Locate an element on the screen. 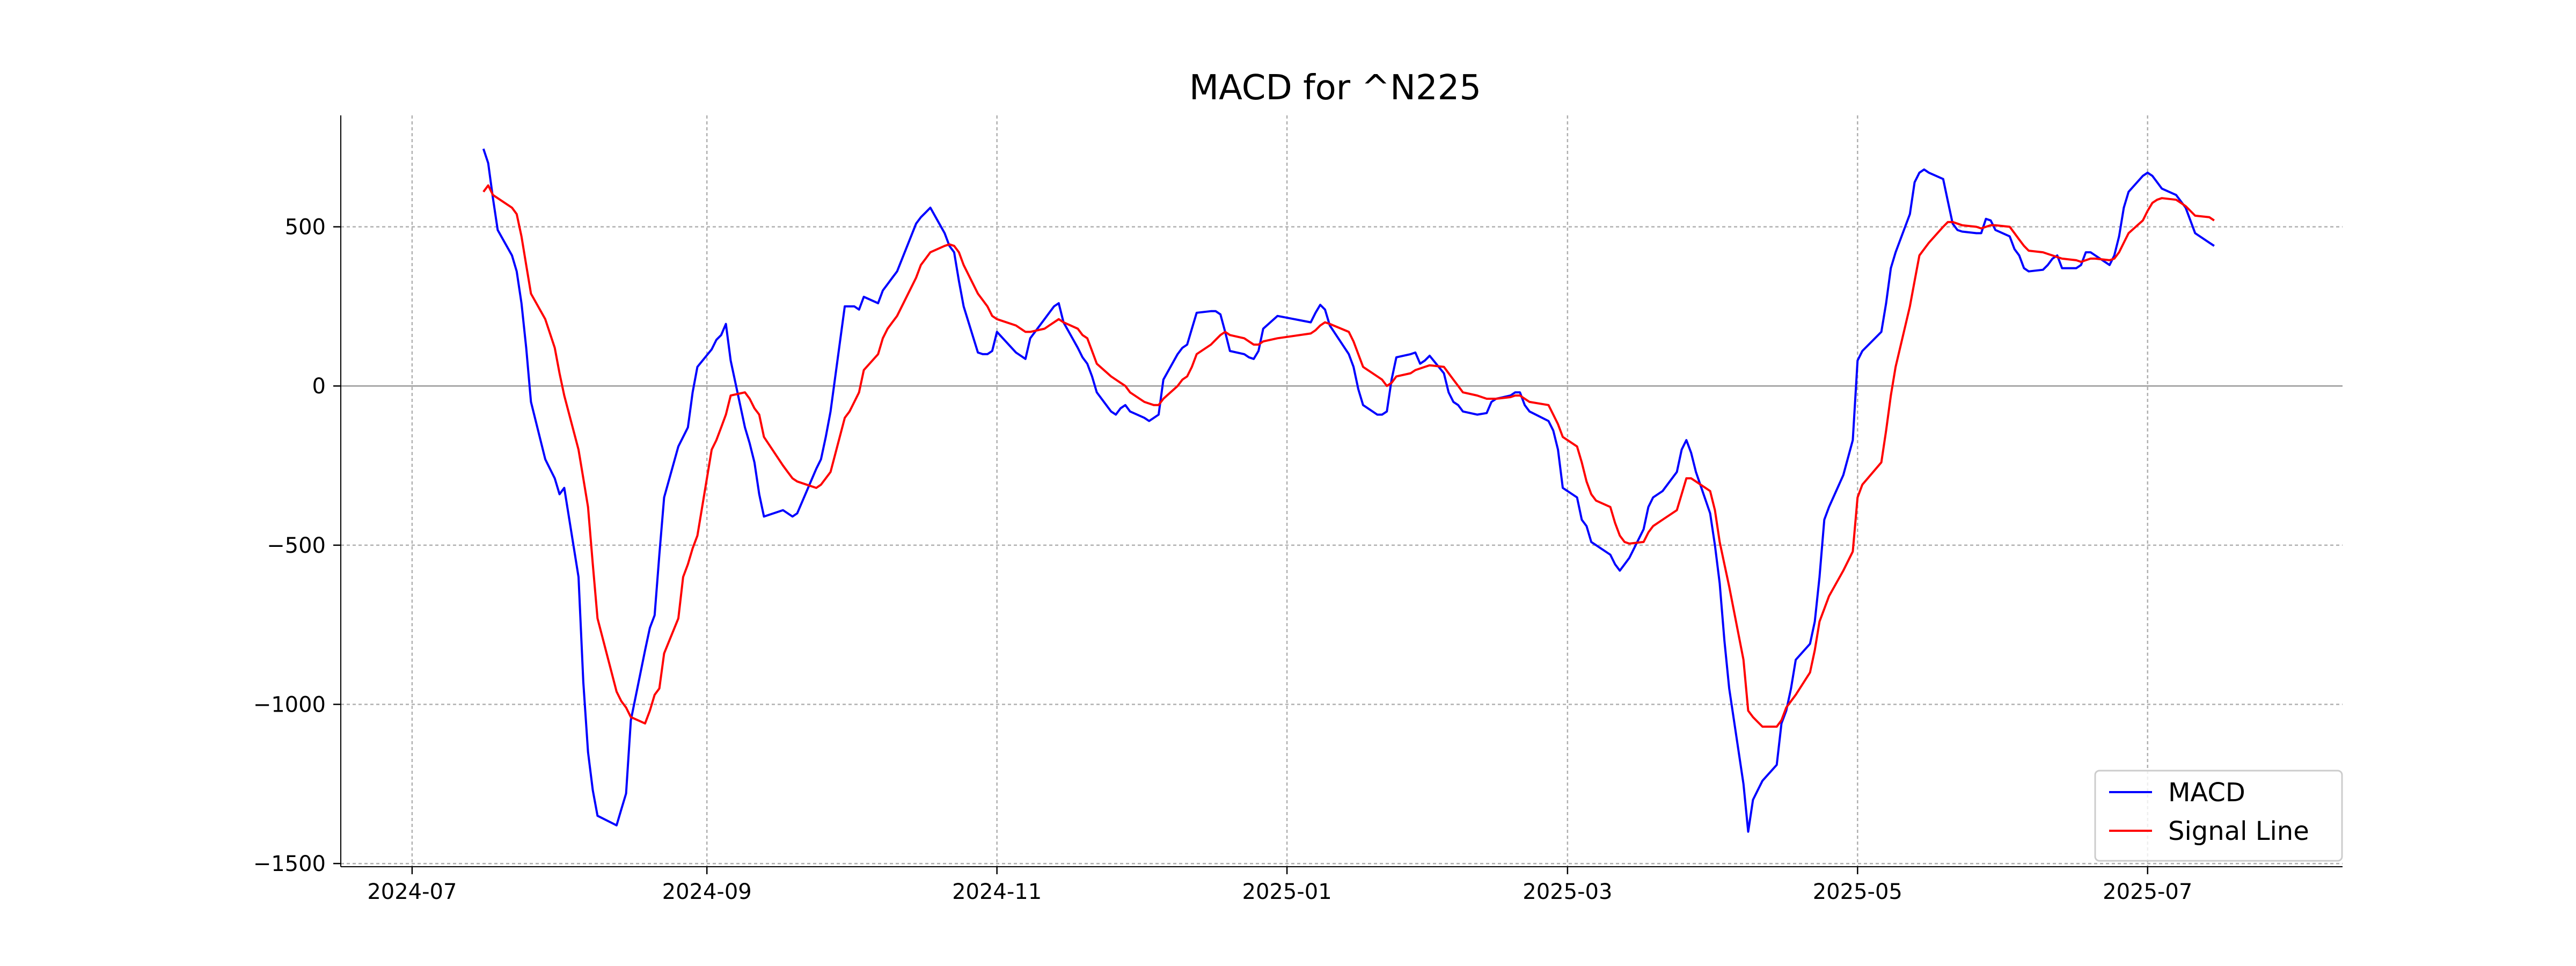  y-tick-label: −1500 is located at coordinates (289, 864).